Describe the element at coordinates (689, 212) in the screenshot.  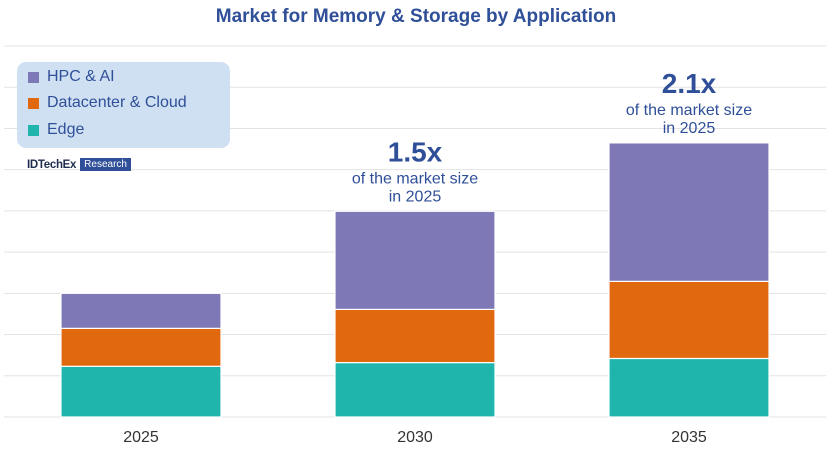
I see `bar-segment-hpc-ai-2035` at that location.